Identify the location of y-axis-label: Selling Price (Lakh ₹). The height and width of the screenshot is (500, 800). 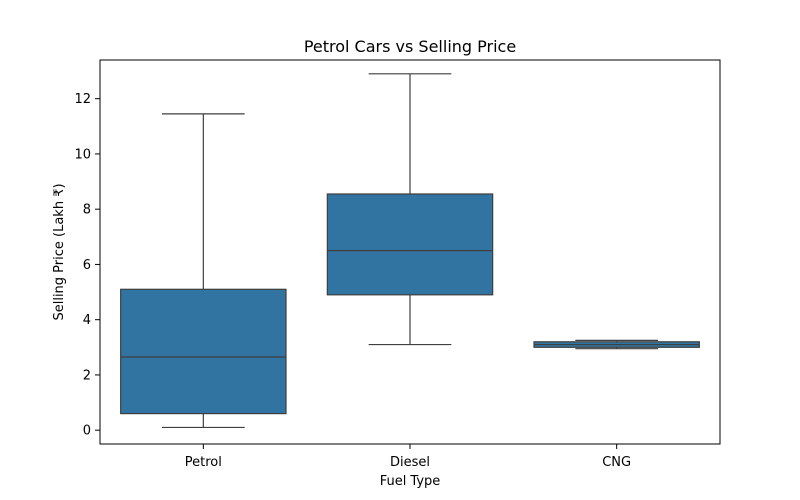
(59, 251).